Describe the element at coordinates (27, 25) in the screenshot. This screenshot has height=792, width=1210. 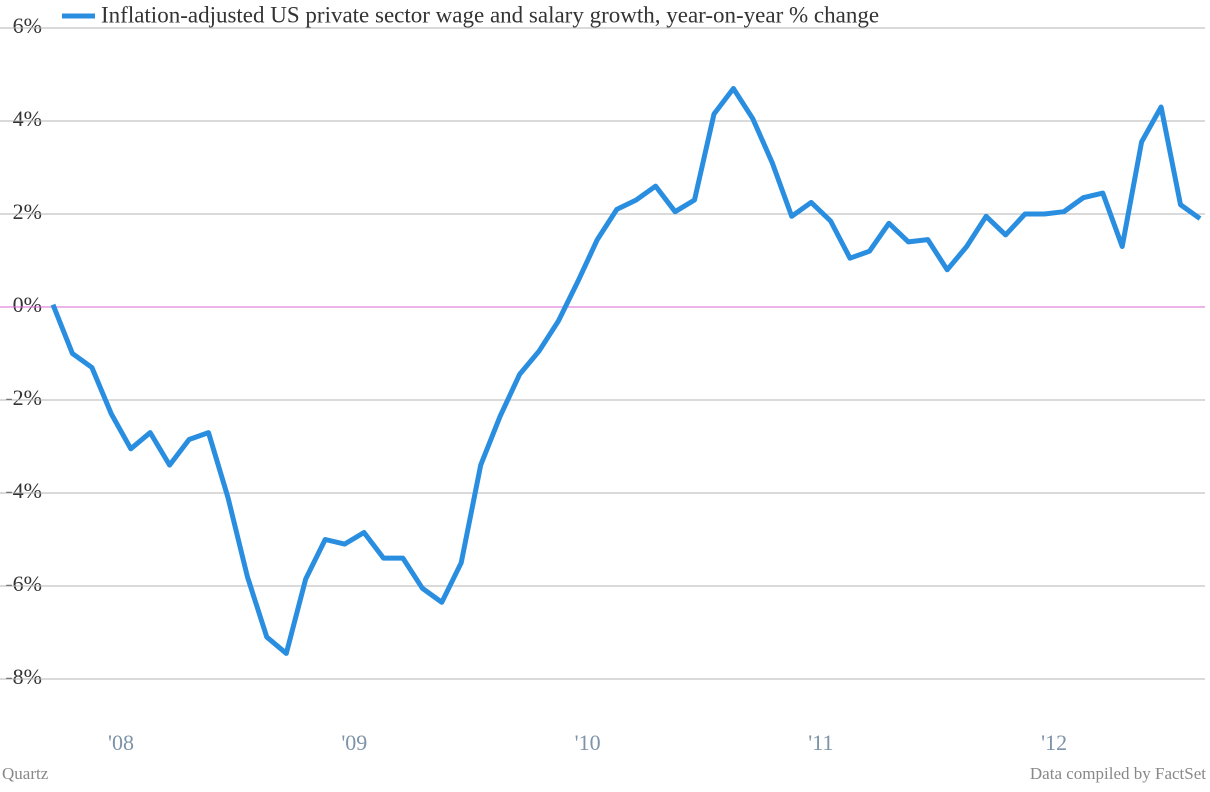
I see `y-tick-label: 6%` at that location.